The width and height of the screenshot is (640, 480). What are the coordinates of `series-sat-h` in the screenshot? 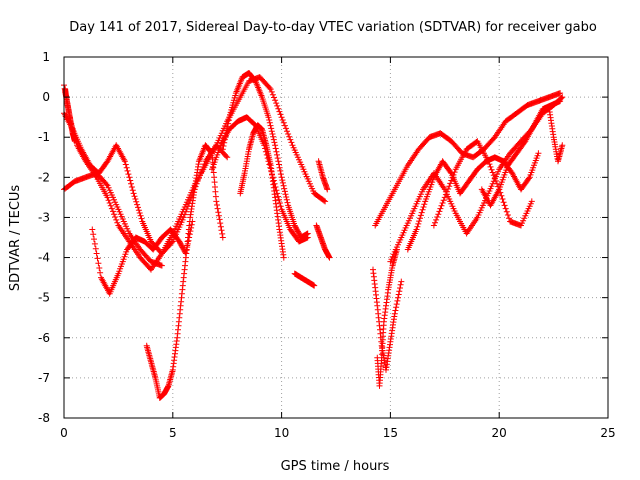 It's located at (262, 191).